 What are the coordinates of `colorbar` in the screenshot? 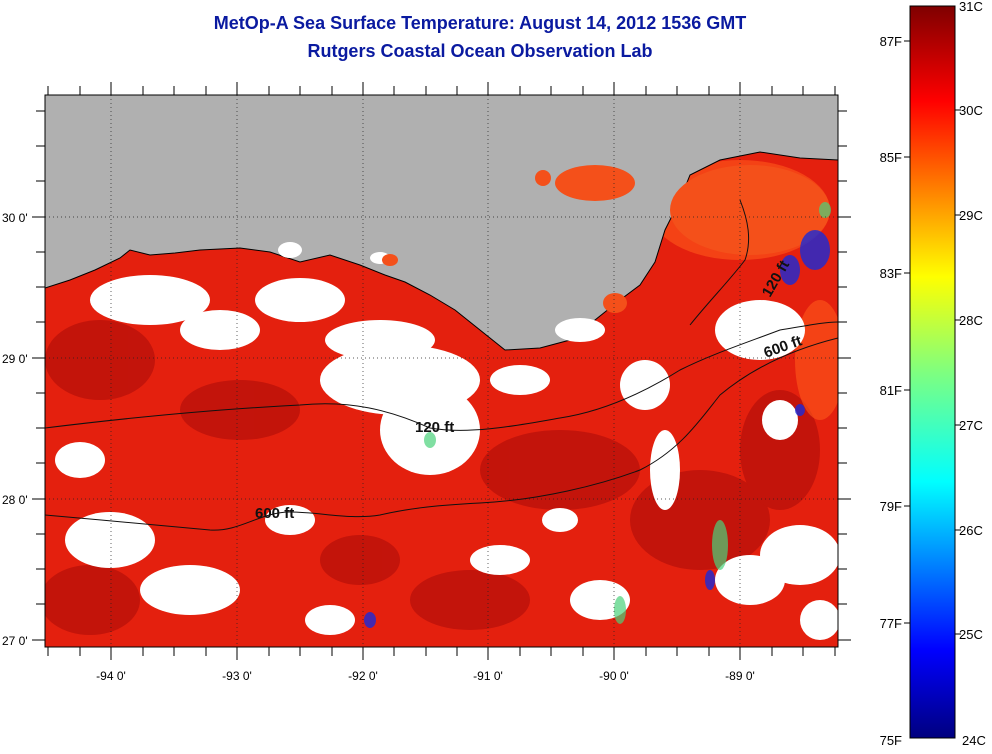 It's located at (932, 372).